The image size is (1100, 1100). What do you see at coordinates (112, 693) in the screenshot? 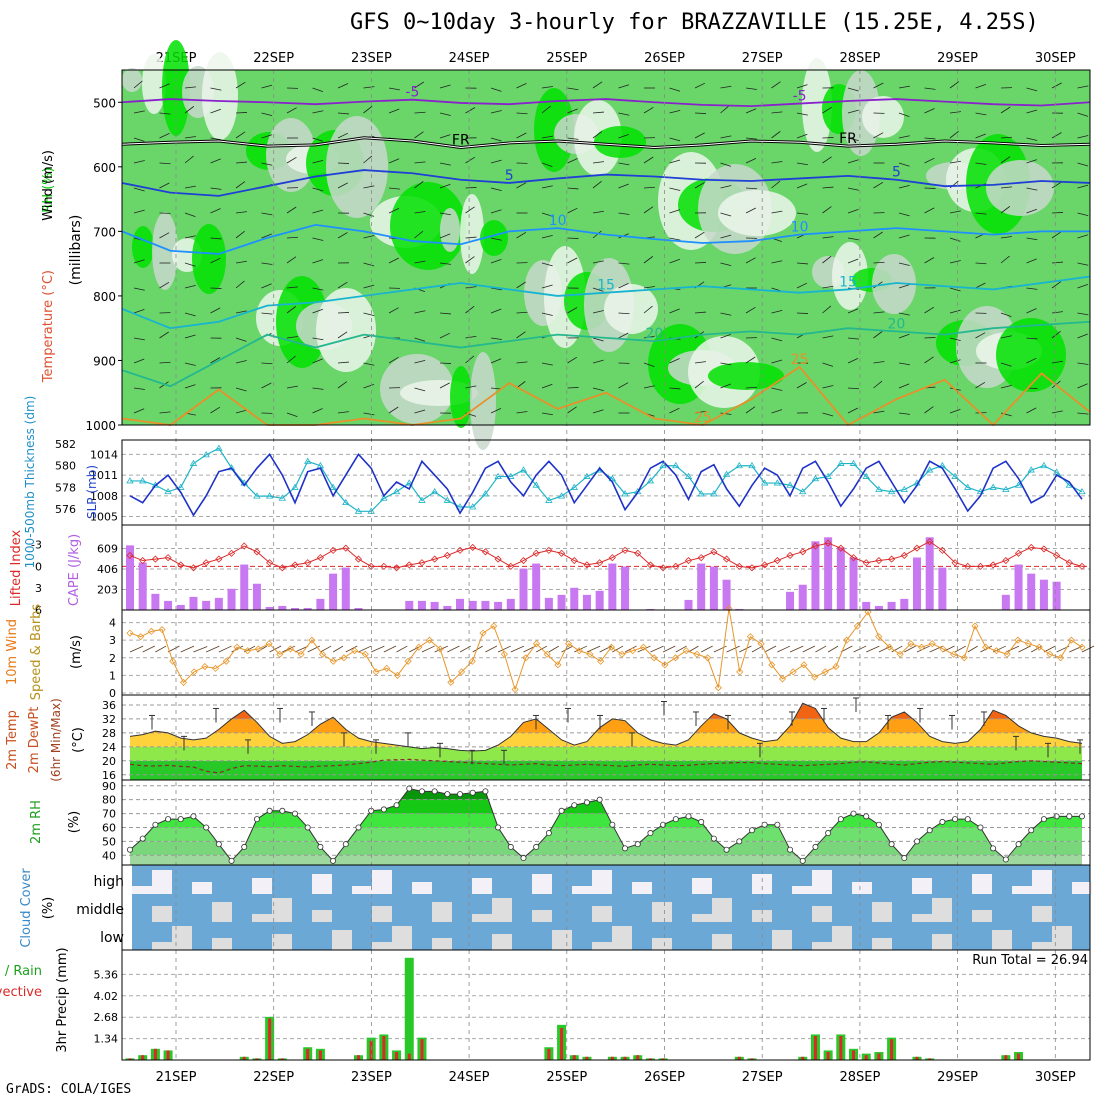
I see `wind-tick-label: 0` at bounding box center [112, 693].